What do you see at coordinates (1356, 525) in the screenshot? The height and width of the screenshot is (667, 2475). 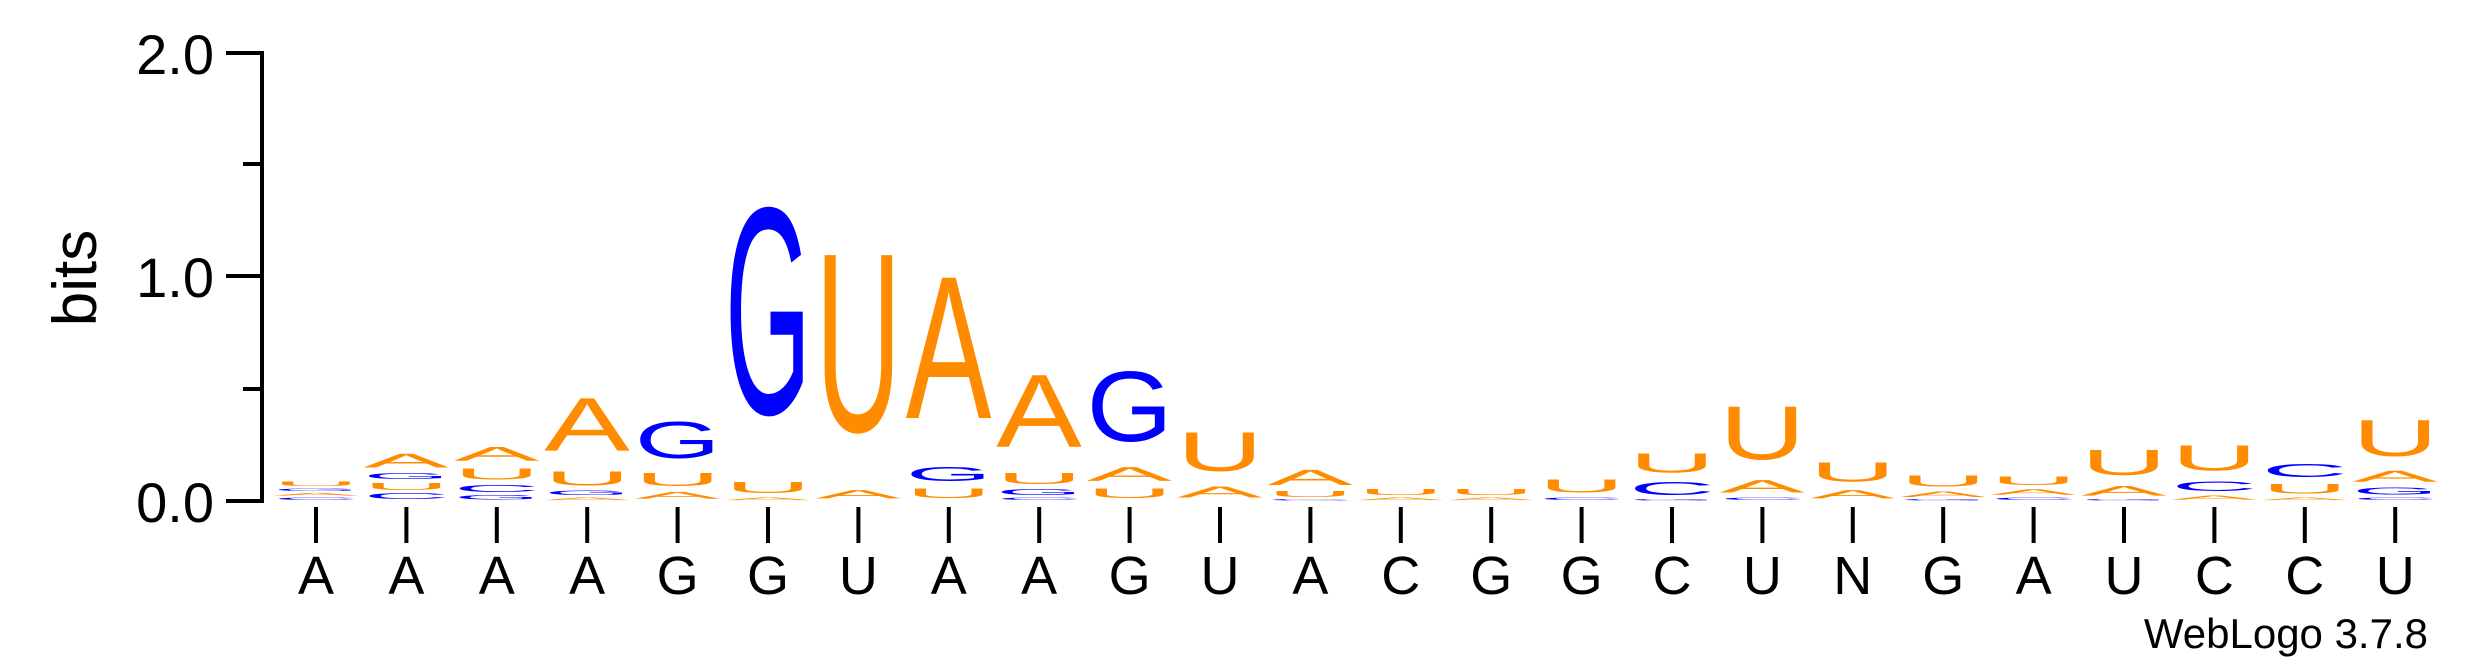 I see `position-ticks` at bounding box center [1356, 525].